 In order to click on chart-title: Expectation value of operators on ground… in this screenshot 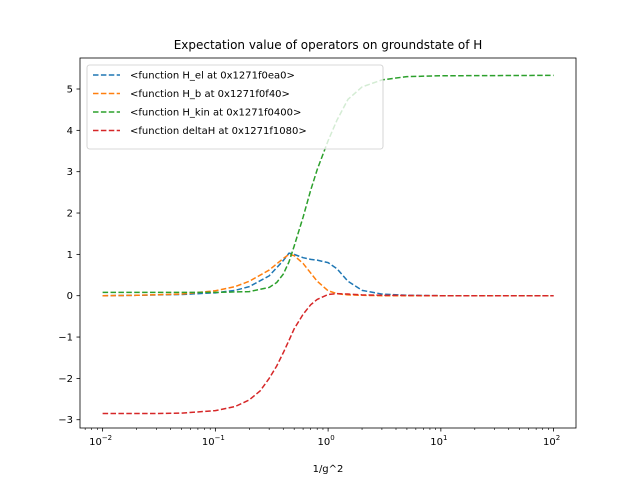, I will do `click(328, 45)`.